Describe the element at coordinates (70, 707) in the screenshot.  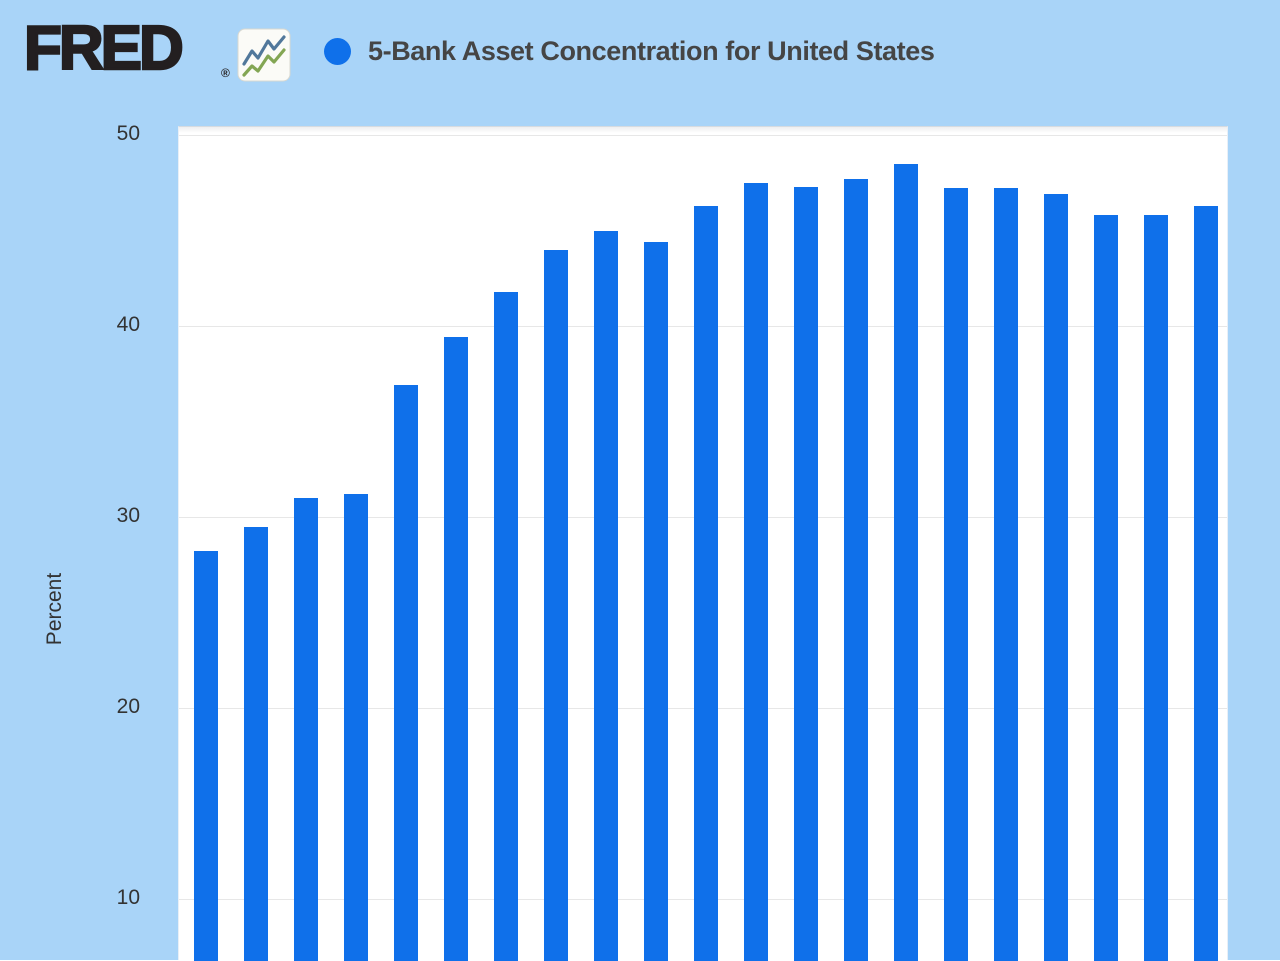
I see `y-tick-label: 20` at that location.